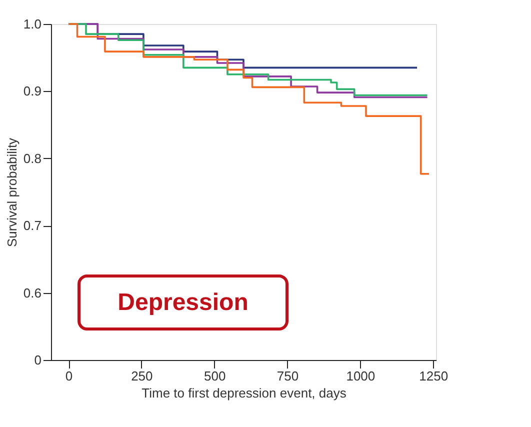  Describe the element at coordinates (32, 226) in the screenshot. I see `y-tick-label: 0.7` at that location.